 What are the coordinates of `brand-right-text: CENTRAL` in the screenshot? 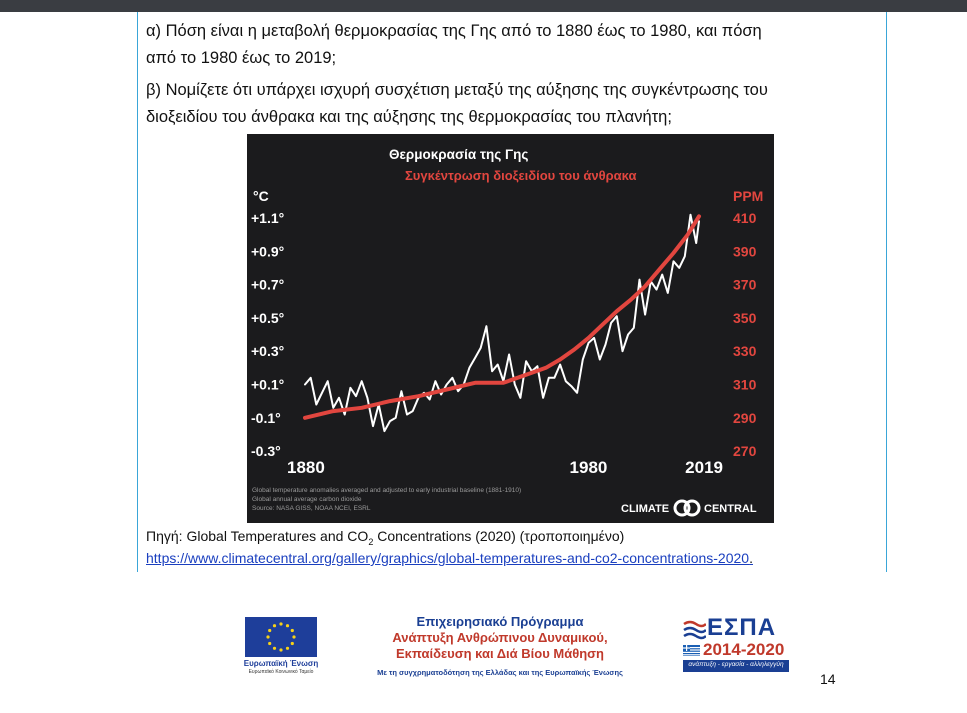 It's located at (730, 509).